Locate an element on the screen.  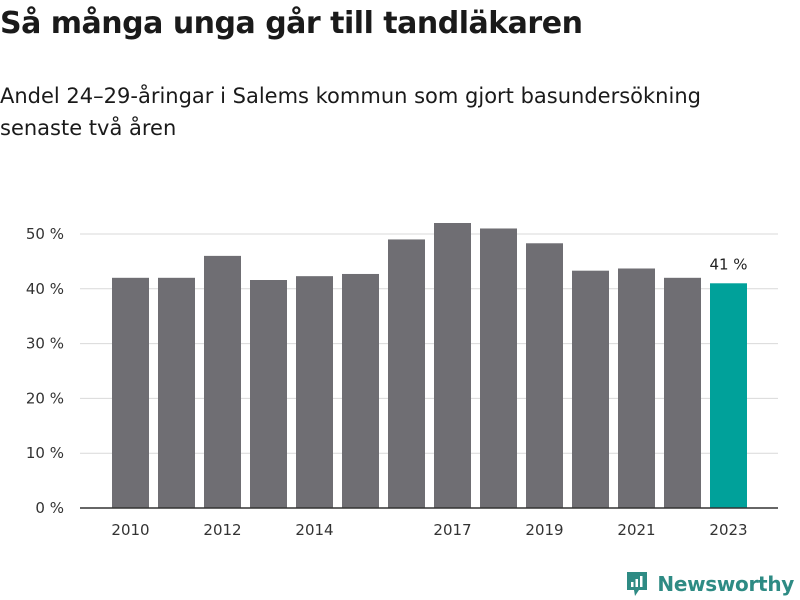
data-label: 41 % is located at coordinates (728, 264).